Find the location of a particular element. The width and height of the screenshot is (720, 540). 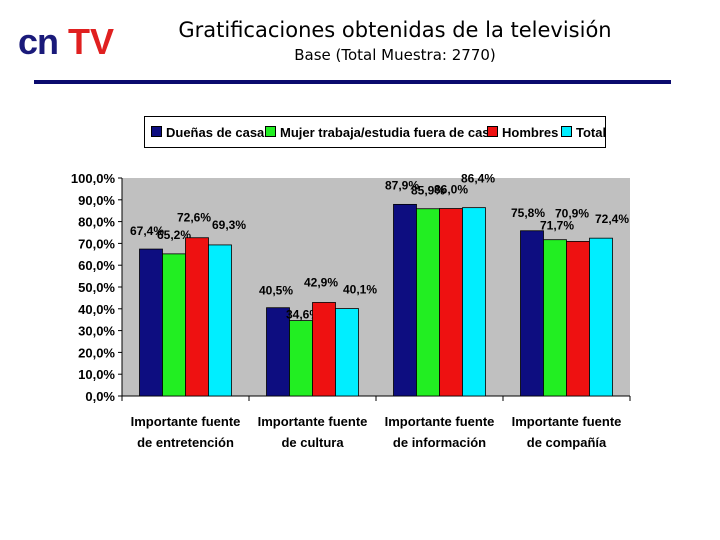

y-tick-label: 70,0% is located at coordinates (96, 243).